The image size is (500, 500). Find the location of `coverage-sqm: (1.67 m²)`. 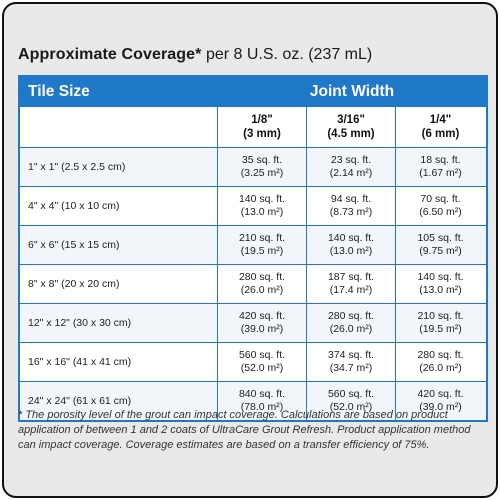

coverage-sqm: (1.67 m²) is located at coordinates (440, 173).